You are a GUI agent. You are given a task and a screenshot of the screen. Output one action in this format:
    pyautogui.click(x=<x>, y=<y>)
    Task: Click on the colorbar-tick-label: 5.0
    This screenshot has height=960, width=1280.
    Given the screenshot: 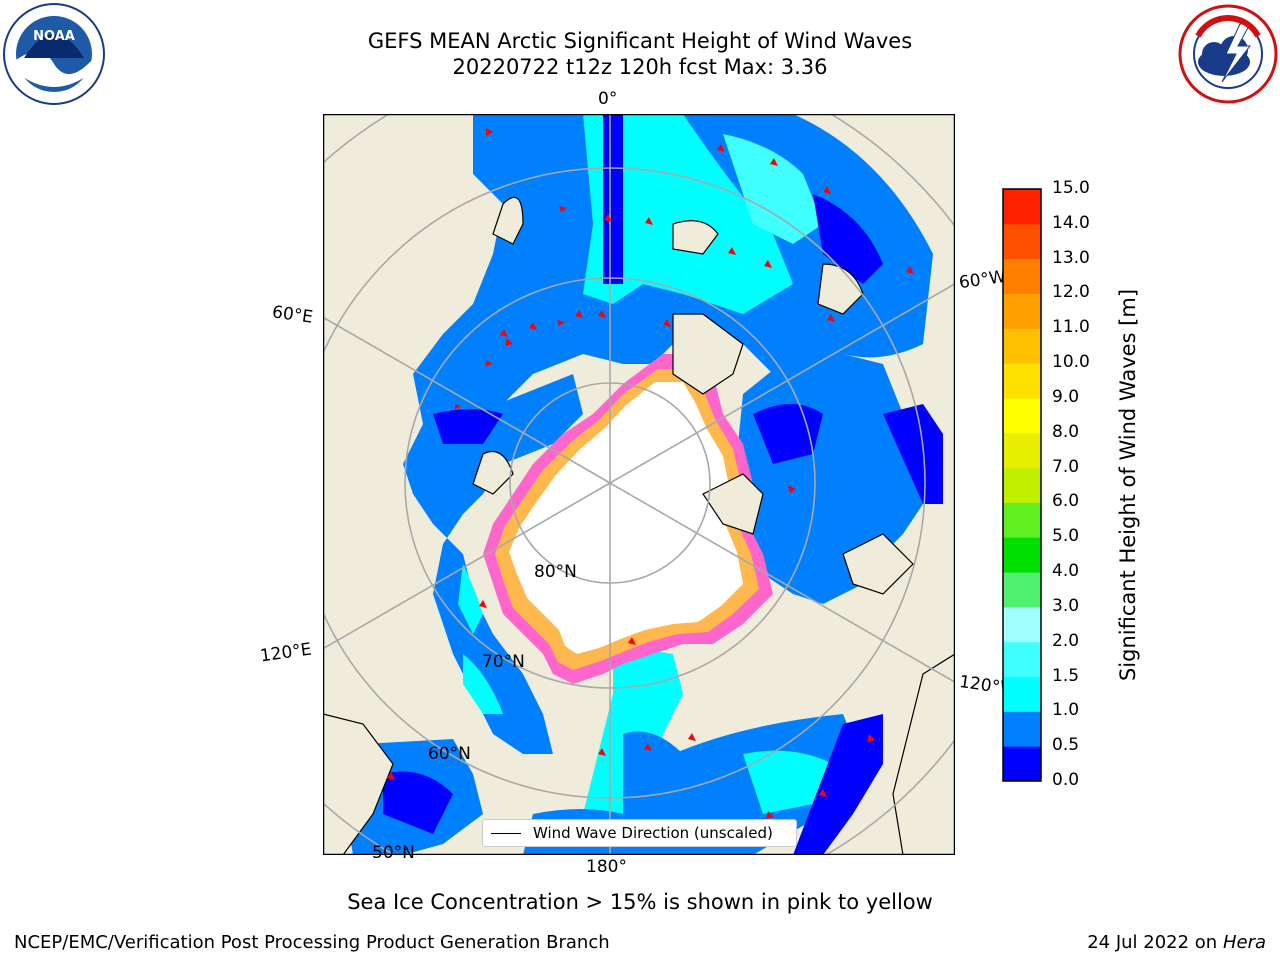 What is the action you would take?
    pyautogui.click(x=1066, y=536)
    